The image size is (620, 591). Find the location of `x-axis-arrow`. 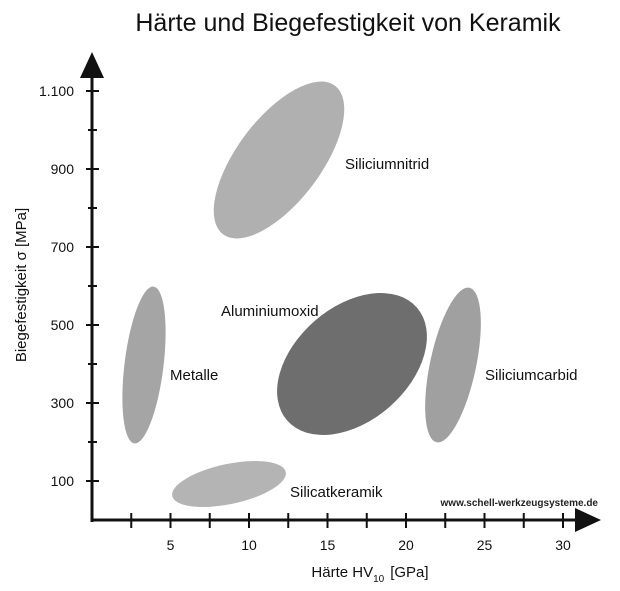

x-axis-arrow is located at coordinates (588, 520).